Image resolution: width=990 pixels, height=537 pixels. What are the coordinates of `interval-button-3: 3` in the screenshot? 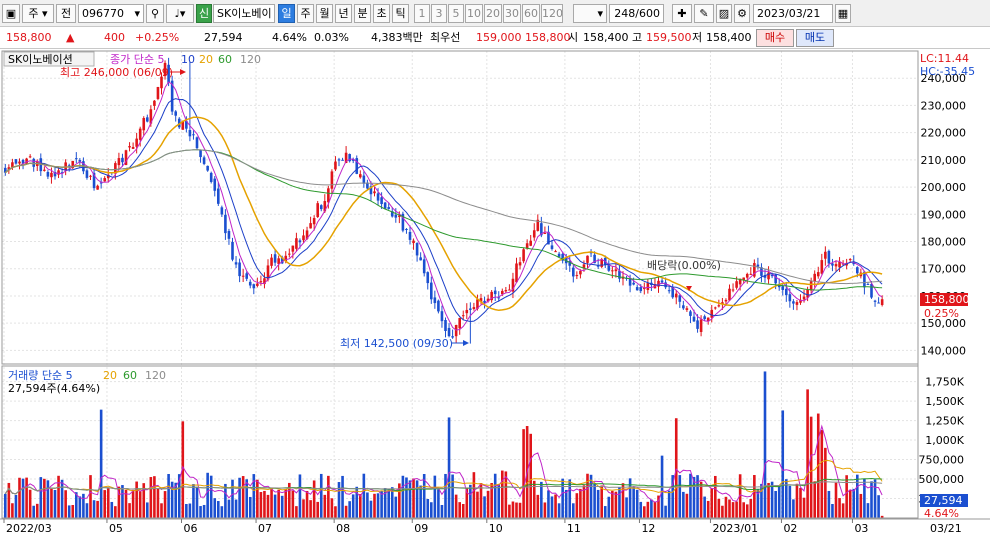 It's located at (439, 13).